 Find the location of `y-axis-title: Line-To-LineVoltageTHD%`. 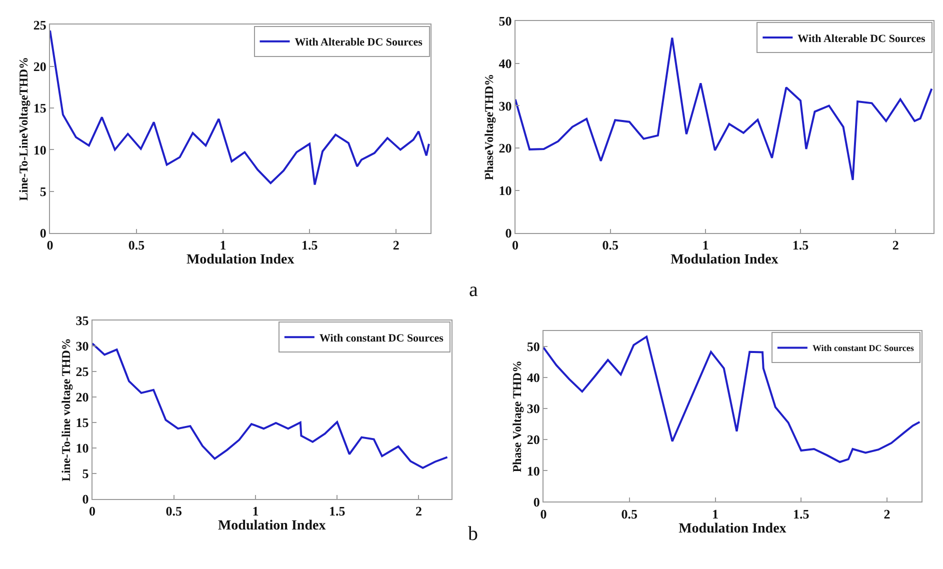

y-axis-title: Line-To-LineVoltageTHD% is located at coordinates (23, 128).